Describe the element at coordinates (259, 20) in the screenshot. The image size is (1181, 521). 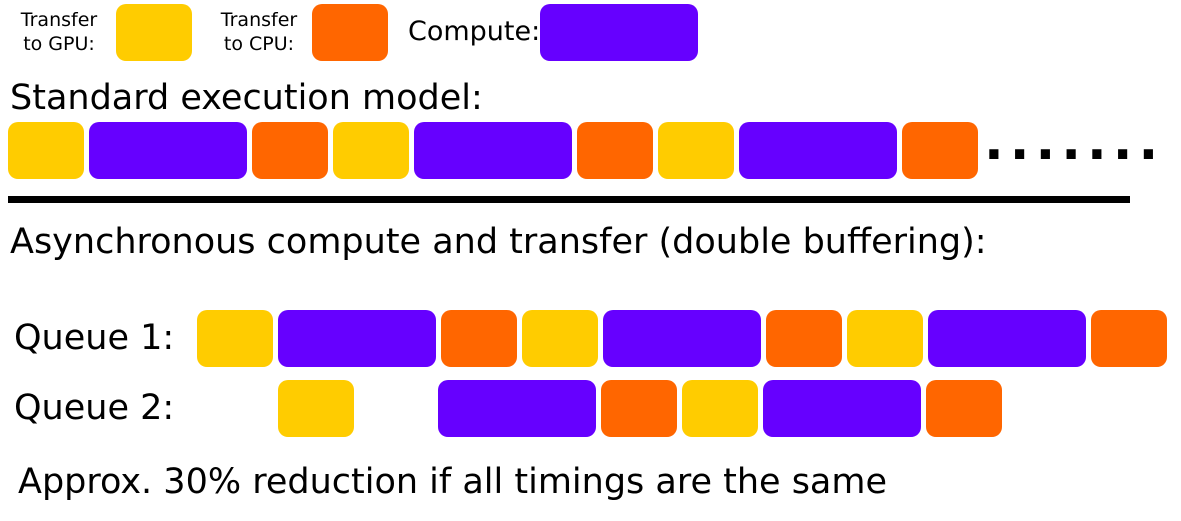
I see `legend-cpu-line1: Transfer` at that location.